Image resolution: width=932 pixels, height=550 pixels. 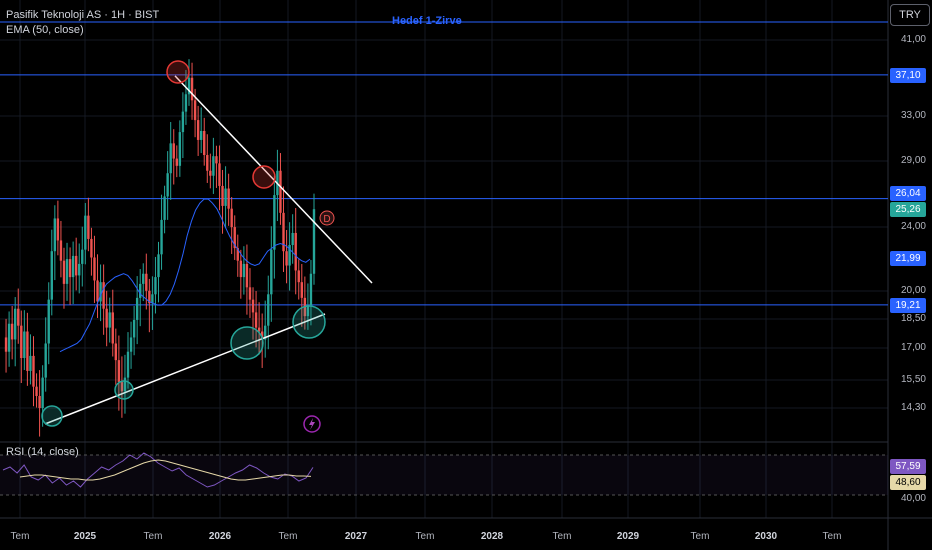 What do you see at coordinates (185, 369) in the screenshot?
I see `support-trendline` at bounding box center [185, 369].